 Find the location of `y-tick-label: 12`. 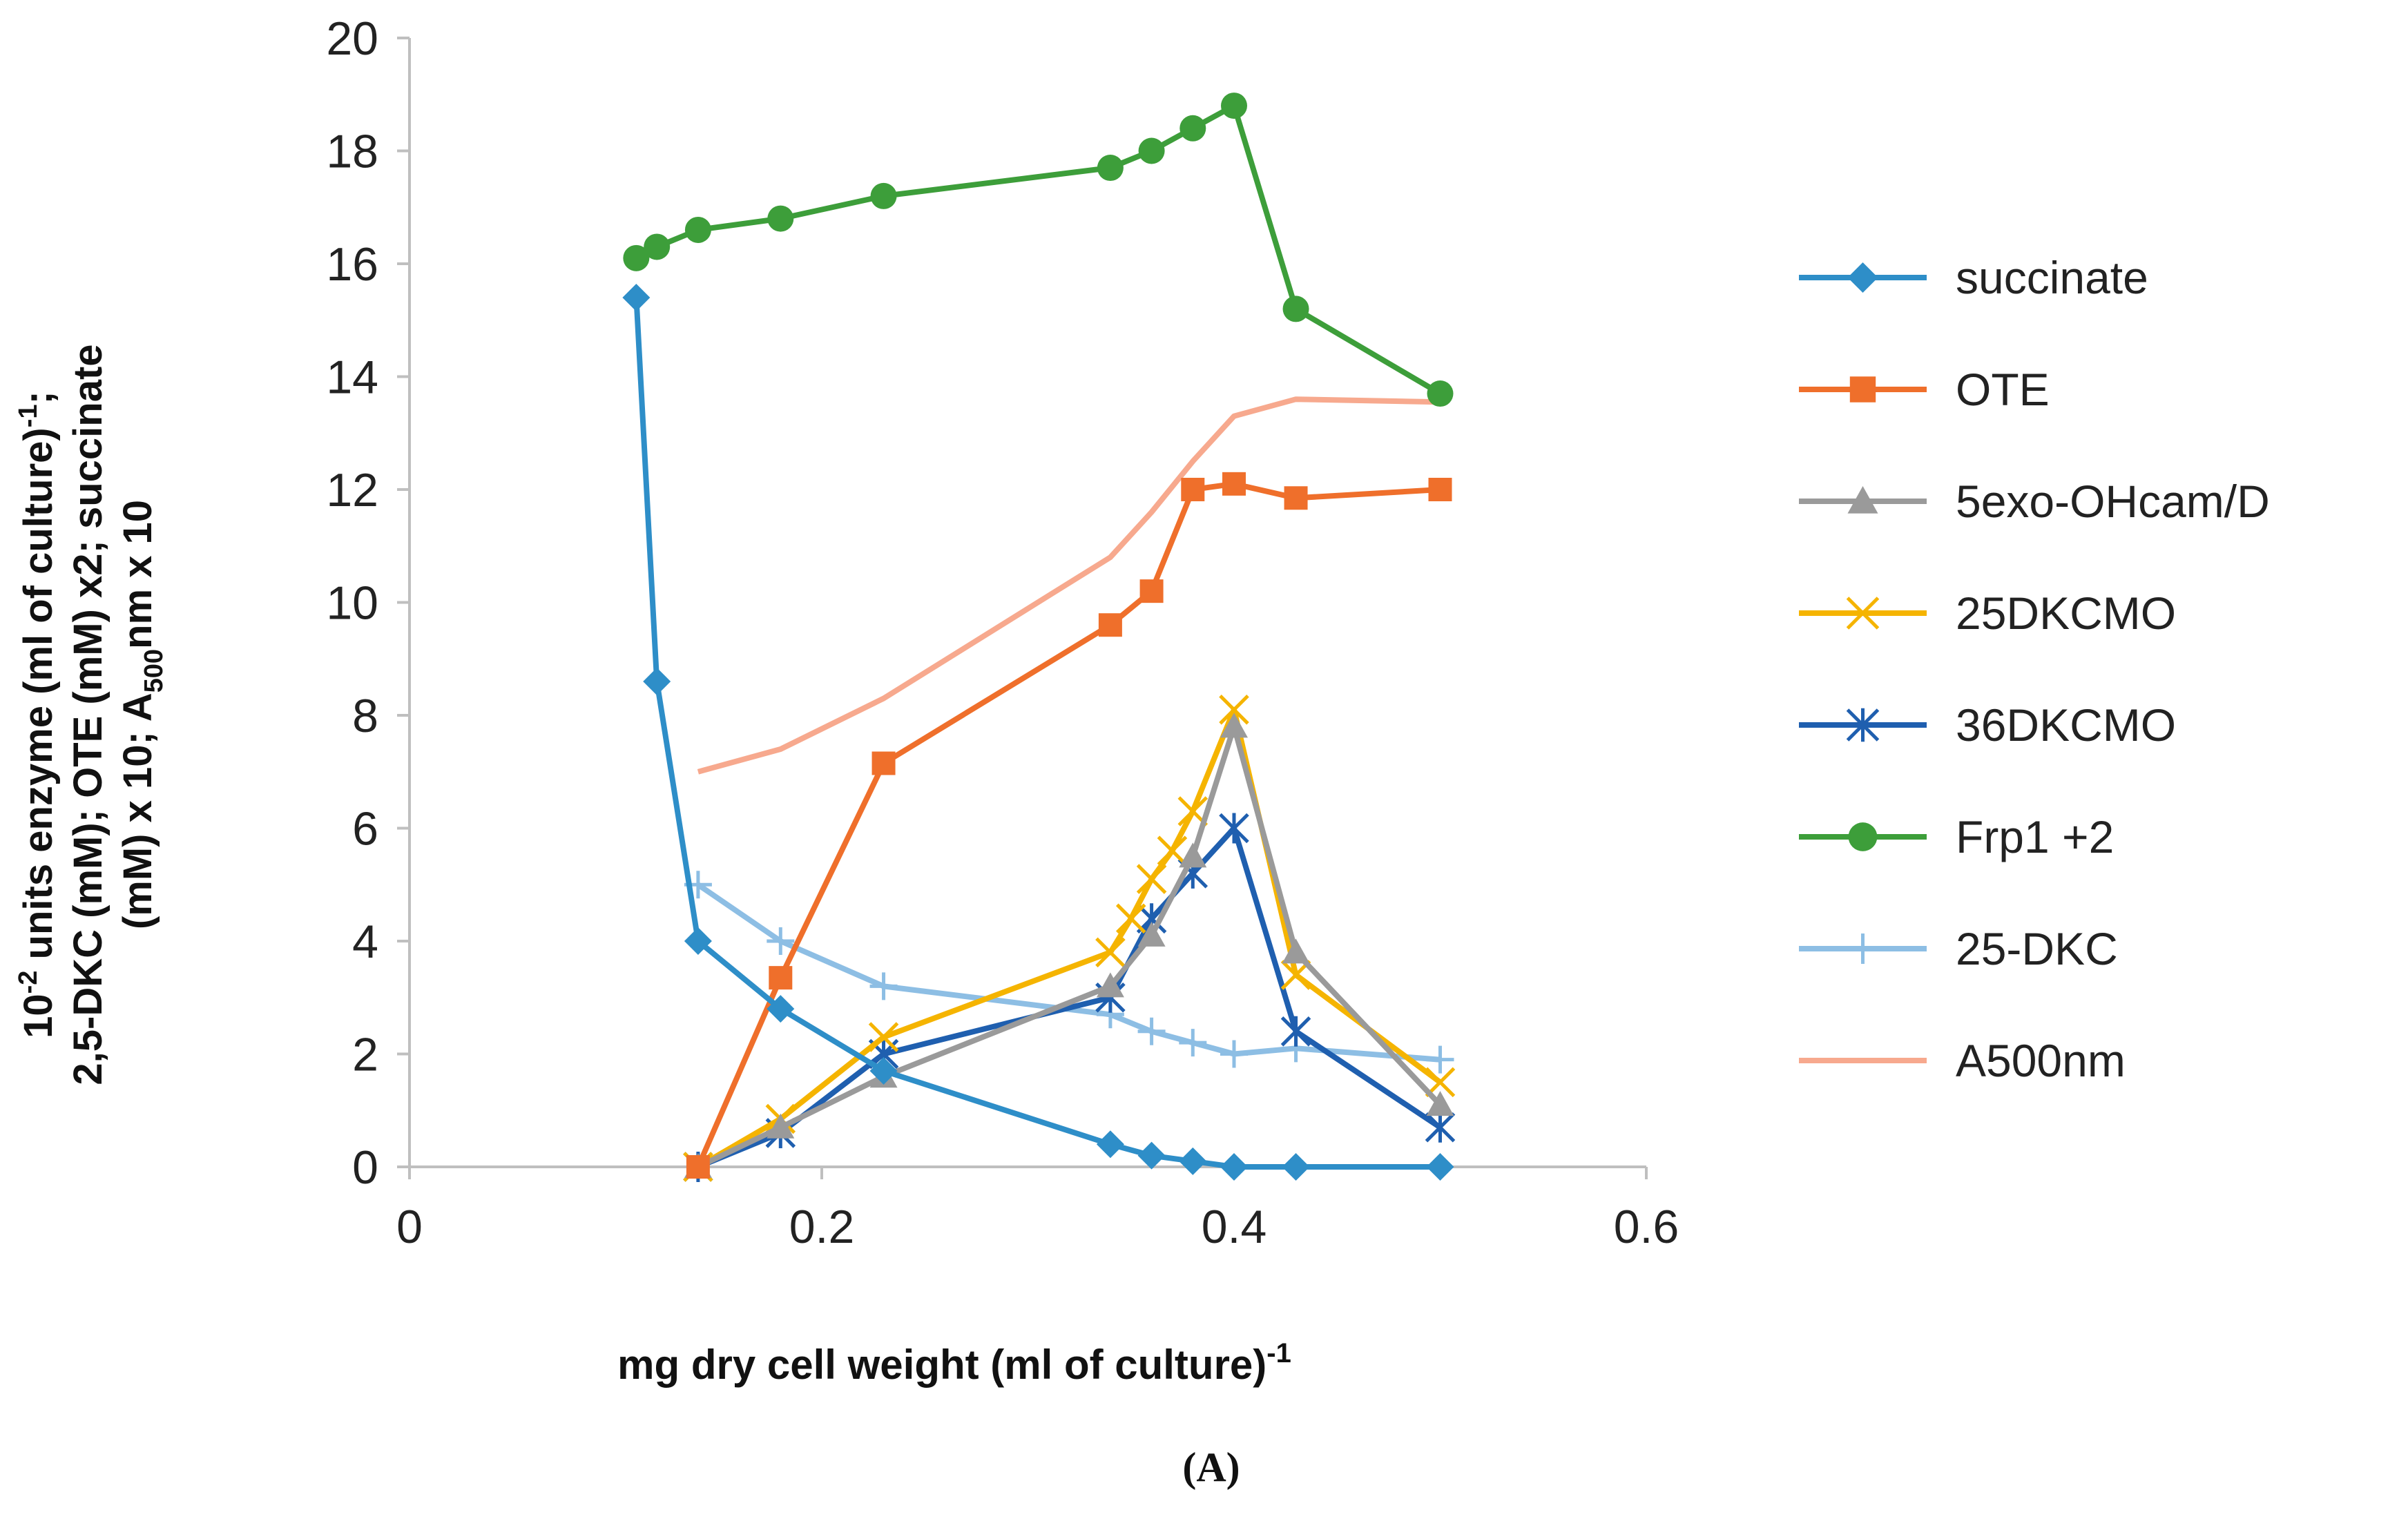

y-tick-label: 12 is located at coordinates (352, 490).